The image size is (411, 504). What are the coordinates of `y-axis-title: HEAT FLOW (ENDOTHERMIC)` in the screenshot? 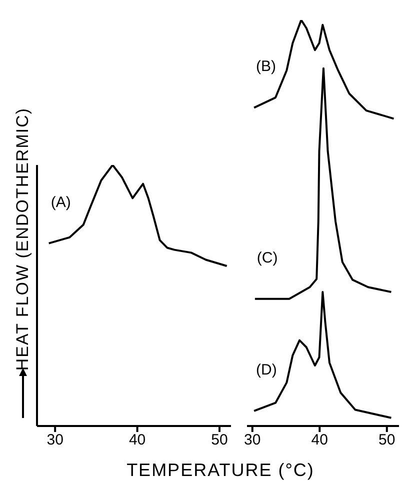 It's located at (23, 239).